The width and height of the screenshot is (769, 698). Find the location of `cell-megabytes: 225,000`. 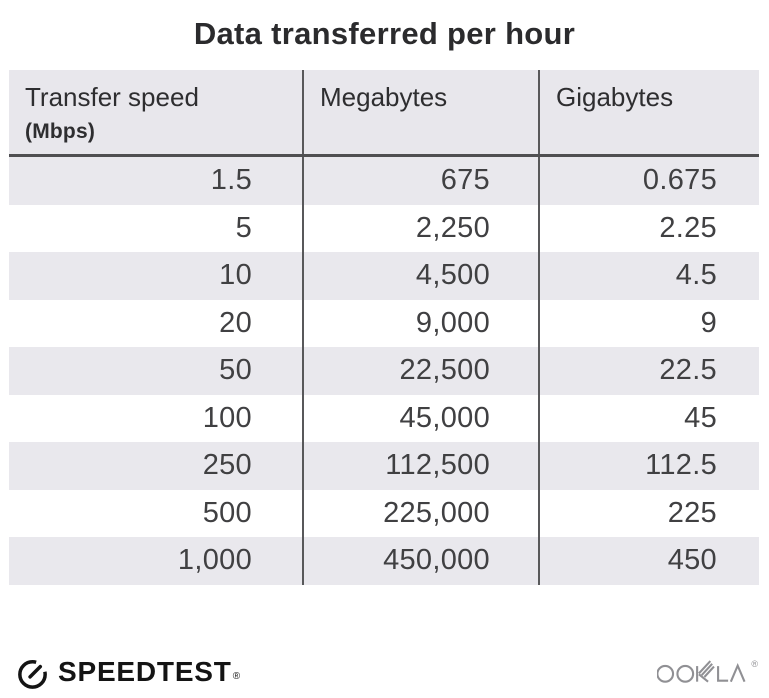

cell-megabytes: 225,000 is located at coordinates (420, 513).